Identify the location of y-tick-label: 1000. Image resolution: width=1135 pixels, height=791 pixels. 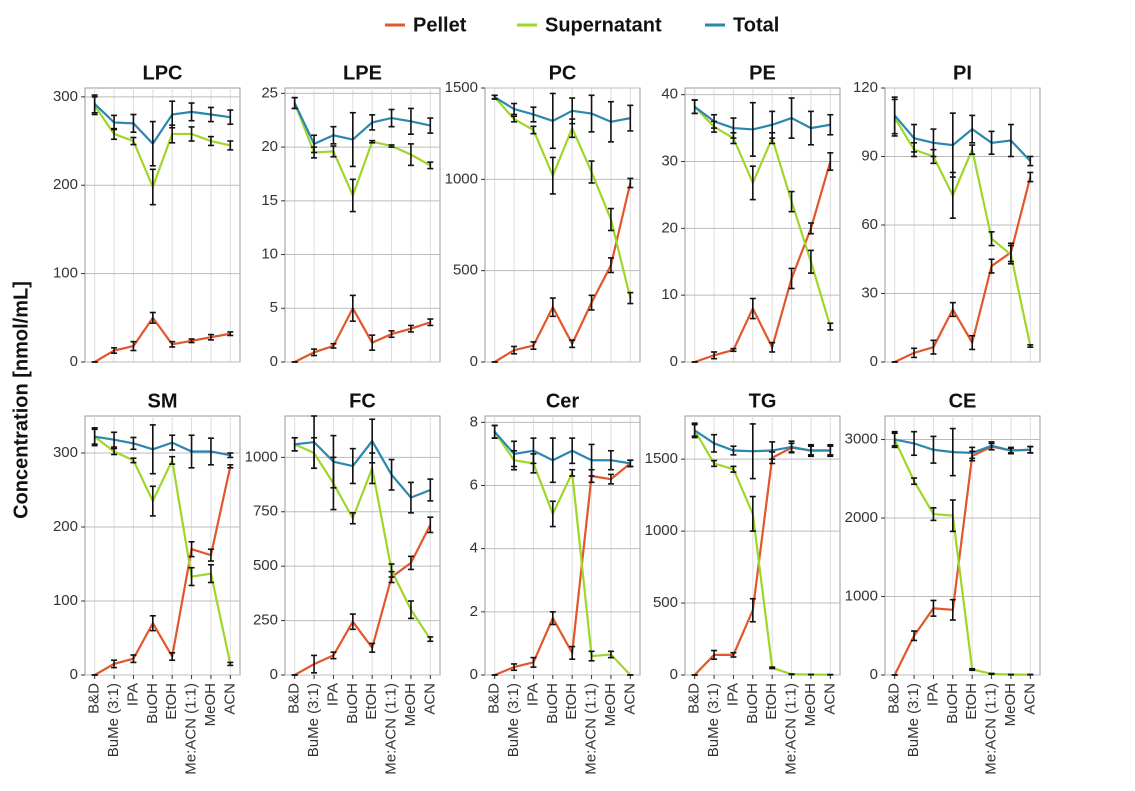
(261, 456).